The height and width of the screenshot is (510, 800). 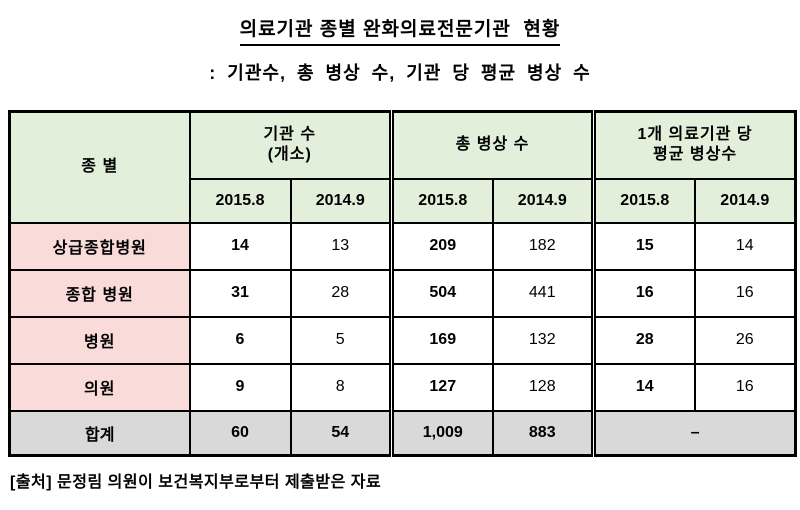 What do you see at coordinates (543, 340) in the screenshot?
I see `cell-value: 132` at bounding box center [543, 340].